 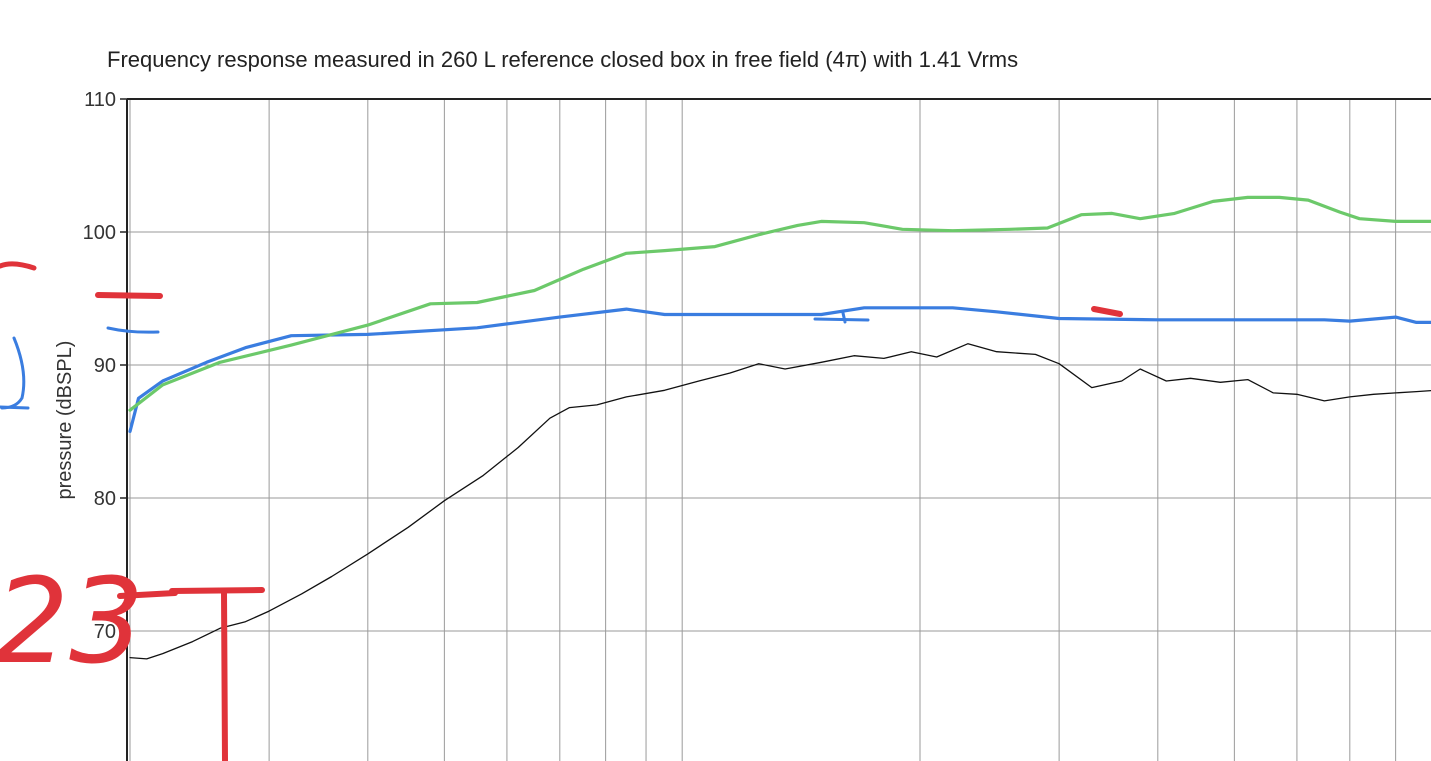 I want to click on blue-bracket-left, so click(x=13, y=373).